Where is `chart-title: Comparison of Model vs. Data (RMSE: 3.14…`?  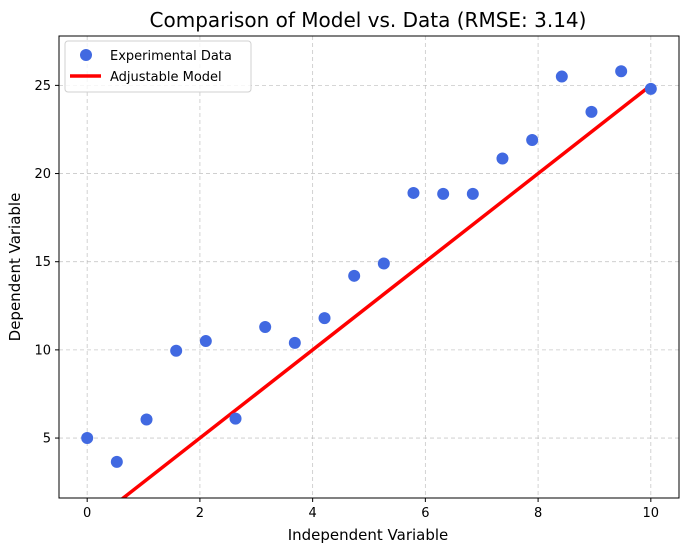
chart-title: Comparison of Model vs. Data (RMSE: 3.14… is located at coordinates (368, 20).